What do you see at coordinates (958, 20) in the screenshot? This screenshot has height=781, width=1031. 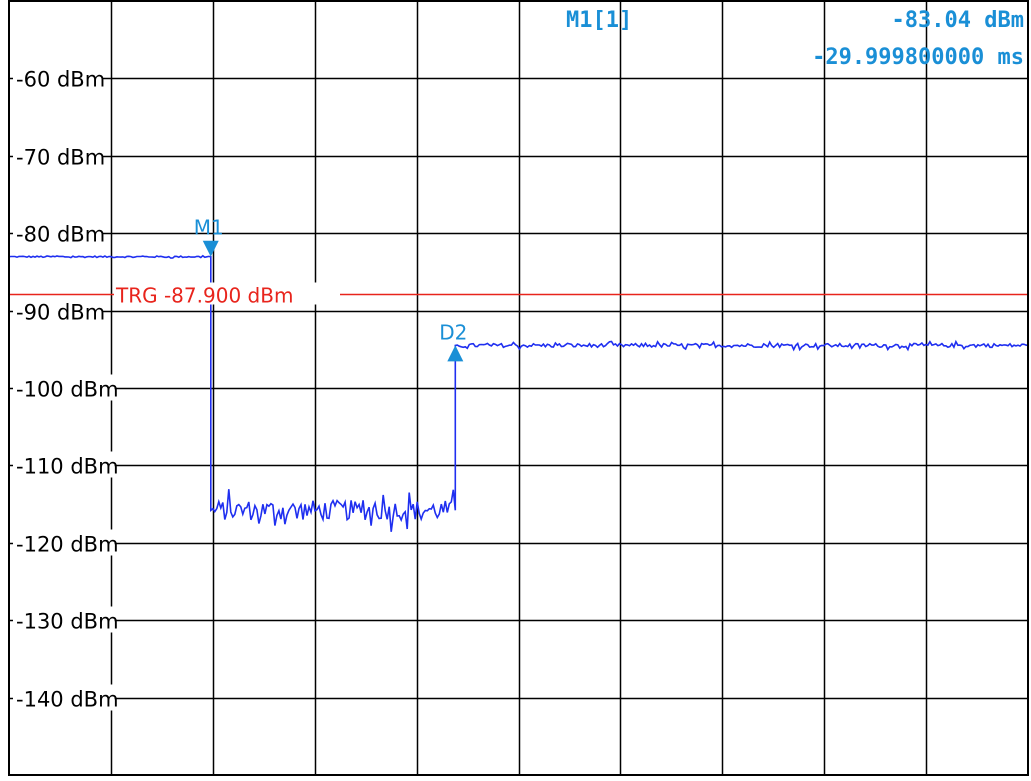 I see `marker-readout-level: -83.04 dBm` at bounding box center [958, 20].